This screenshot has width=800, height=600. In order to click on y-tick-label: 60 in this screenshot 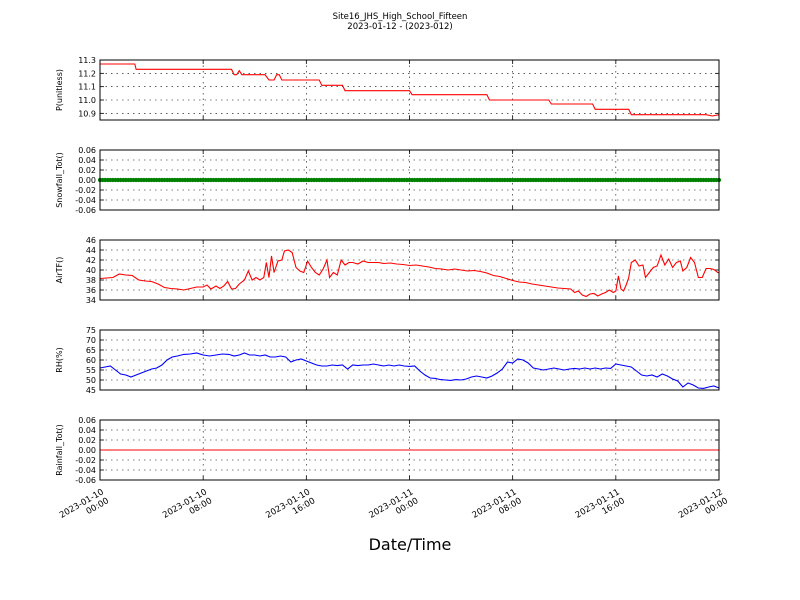, I will do `click(91, 360)`.